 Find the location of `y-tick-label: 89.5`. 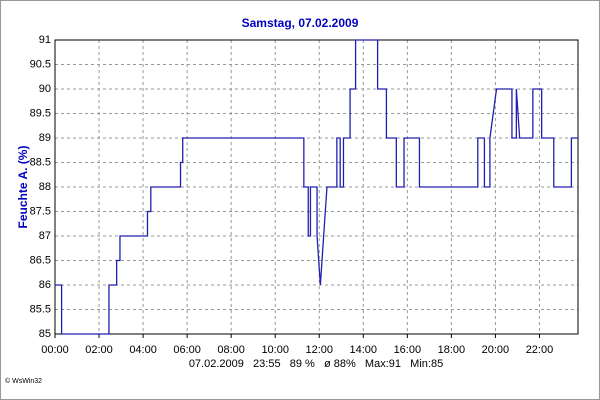

y-tick-label: 89.5 is located at coordinates (40, 113).